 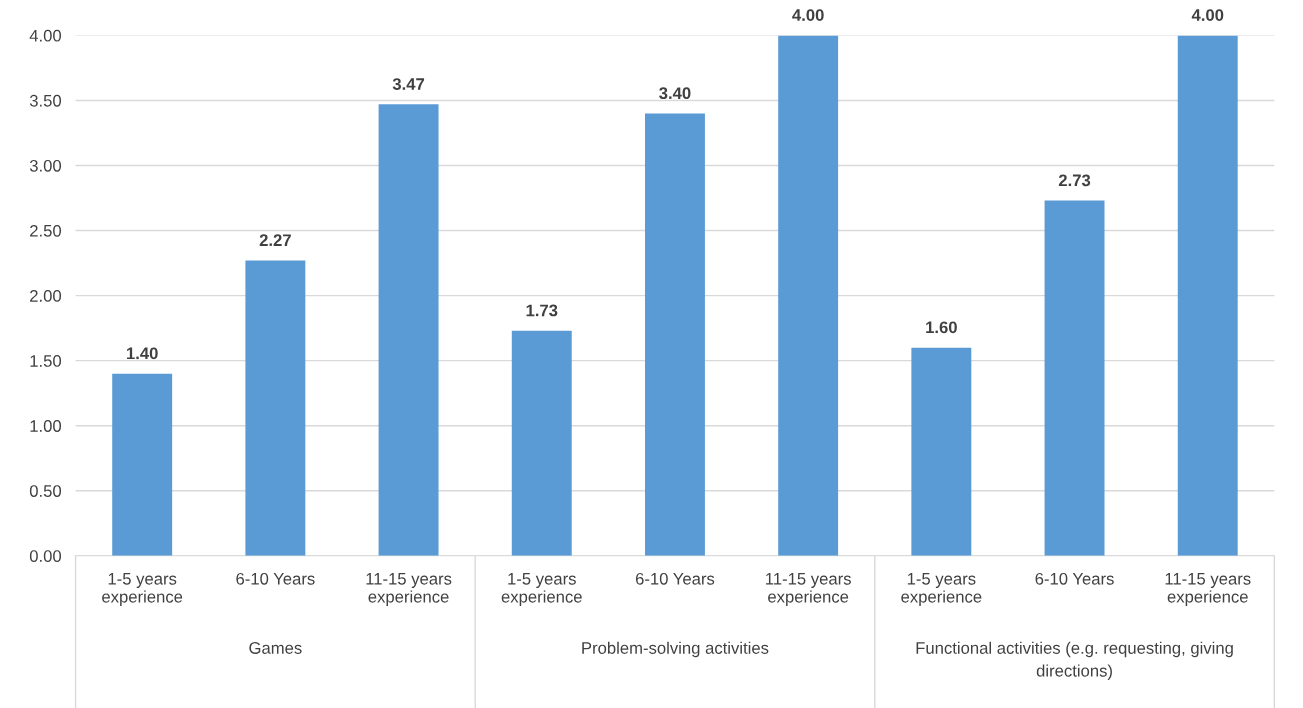 I want to click on text: Functional activities (e.g. requesting, giving directions), so click(x=1074, y=660).